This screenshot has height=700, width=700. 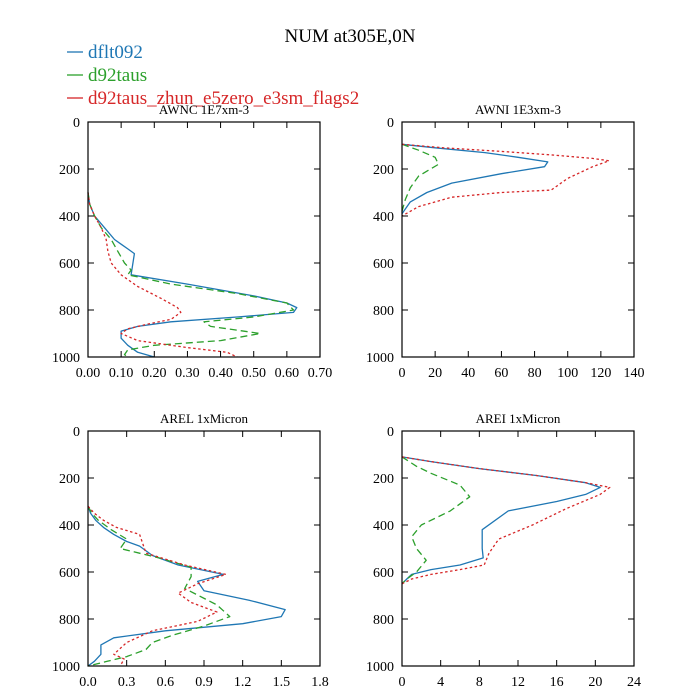 What do you see at coordinates (282, 682) in the screenshot?
I see `x-tick-label-2-5: 1.5` at bounding box center [282, 682].